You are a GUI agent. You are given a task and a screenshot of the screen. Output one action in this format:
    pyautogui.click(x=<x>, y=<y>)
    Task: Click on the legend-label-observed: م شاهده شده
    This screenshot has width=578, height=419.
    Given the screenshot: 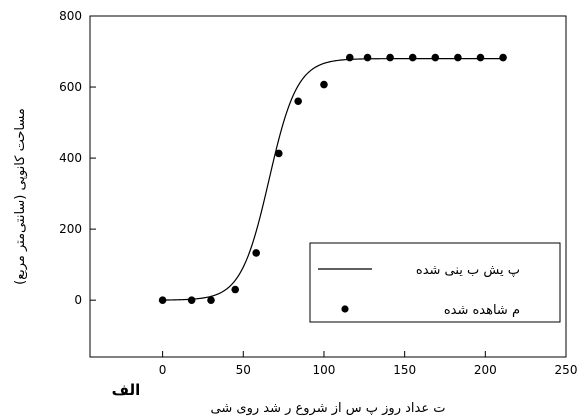 What is the action you would take?
    pyautogui.click(x=482, y=310)
    